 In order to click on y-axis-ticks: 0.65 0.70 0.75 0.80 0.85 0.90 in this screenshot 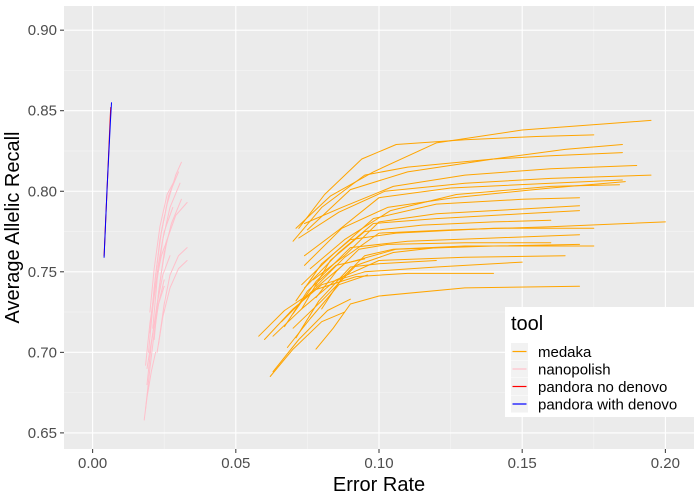, I will do `click(46, 232)`.